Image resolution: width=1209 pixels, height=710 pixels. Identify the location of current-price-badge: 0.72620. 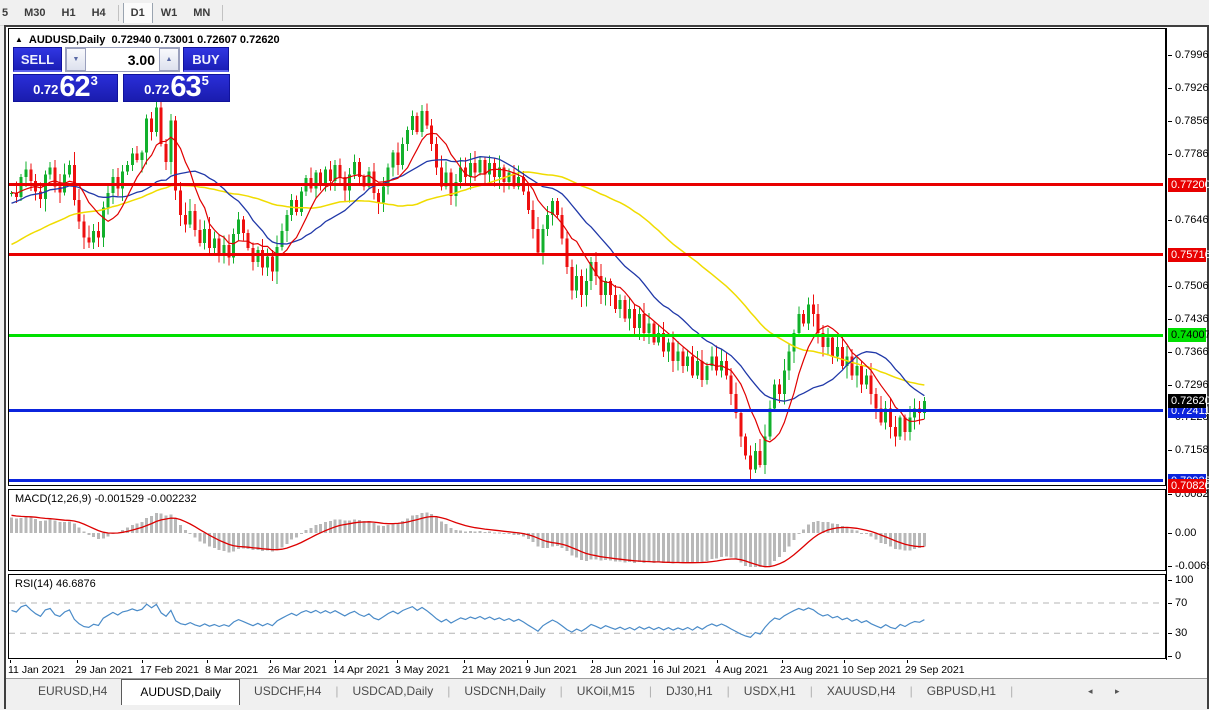
(1188, 400).